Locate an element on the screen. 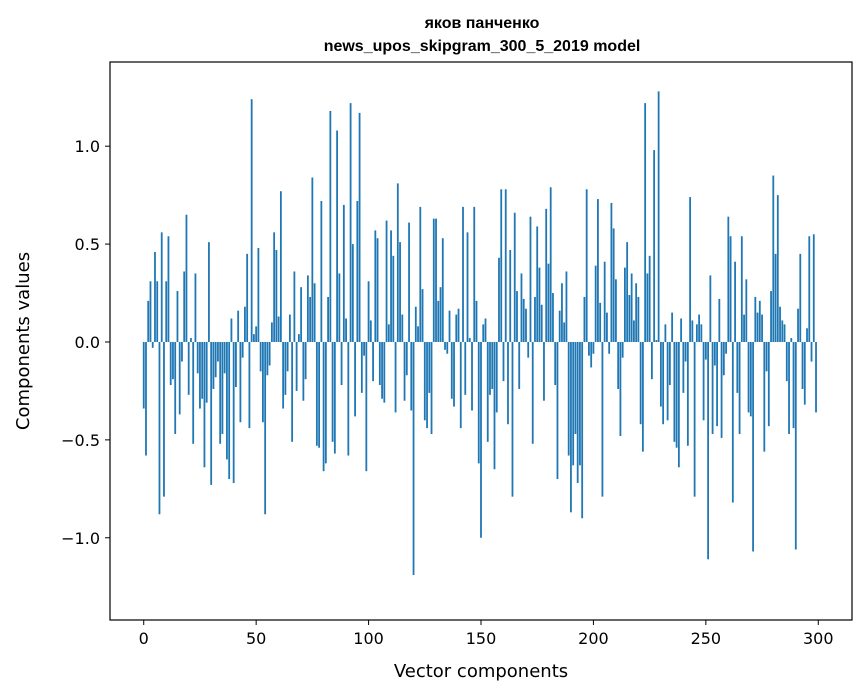 The image size is (867, 696). y-tick-label: −0.5 is located at coordinates (80, 440).